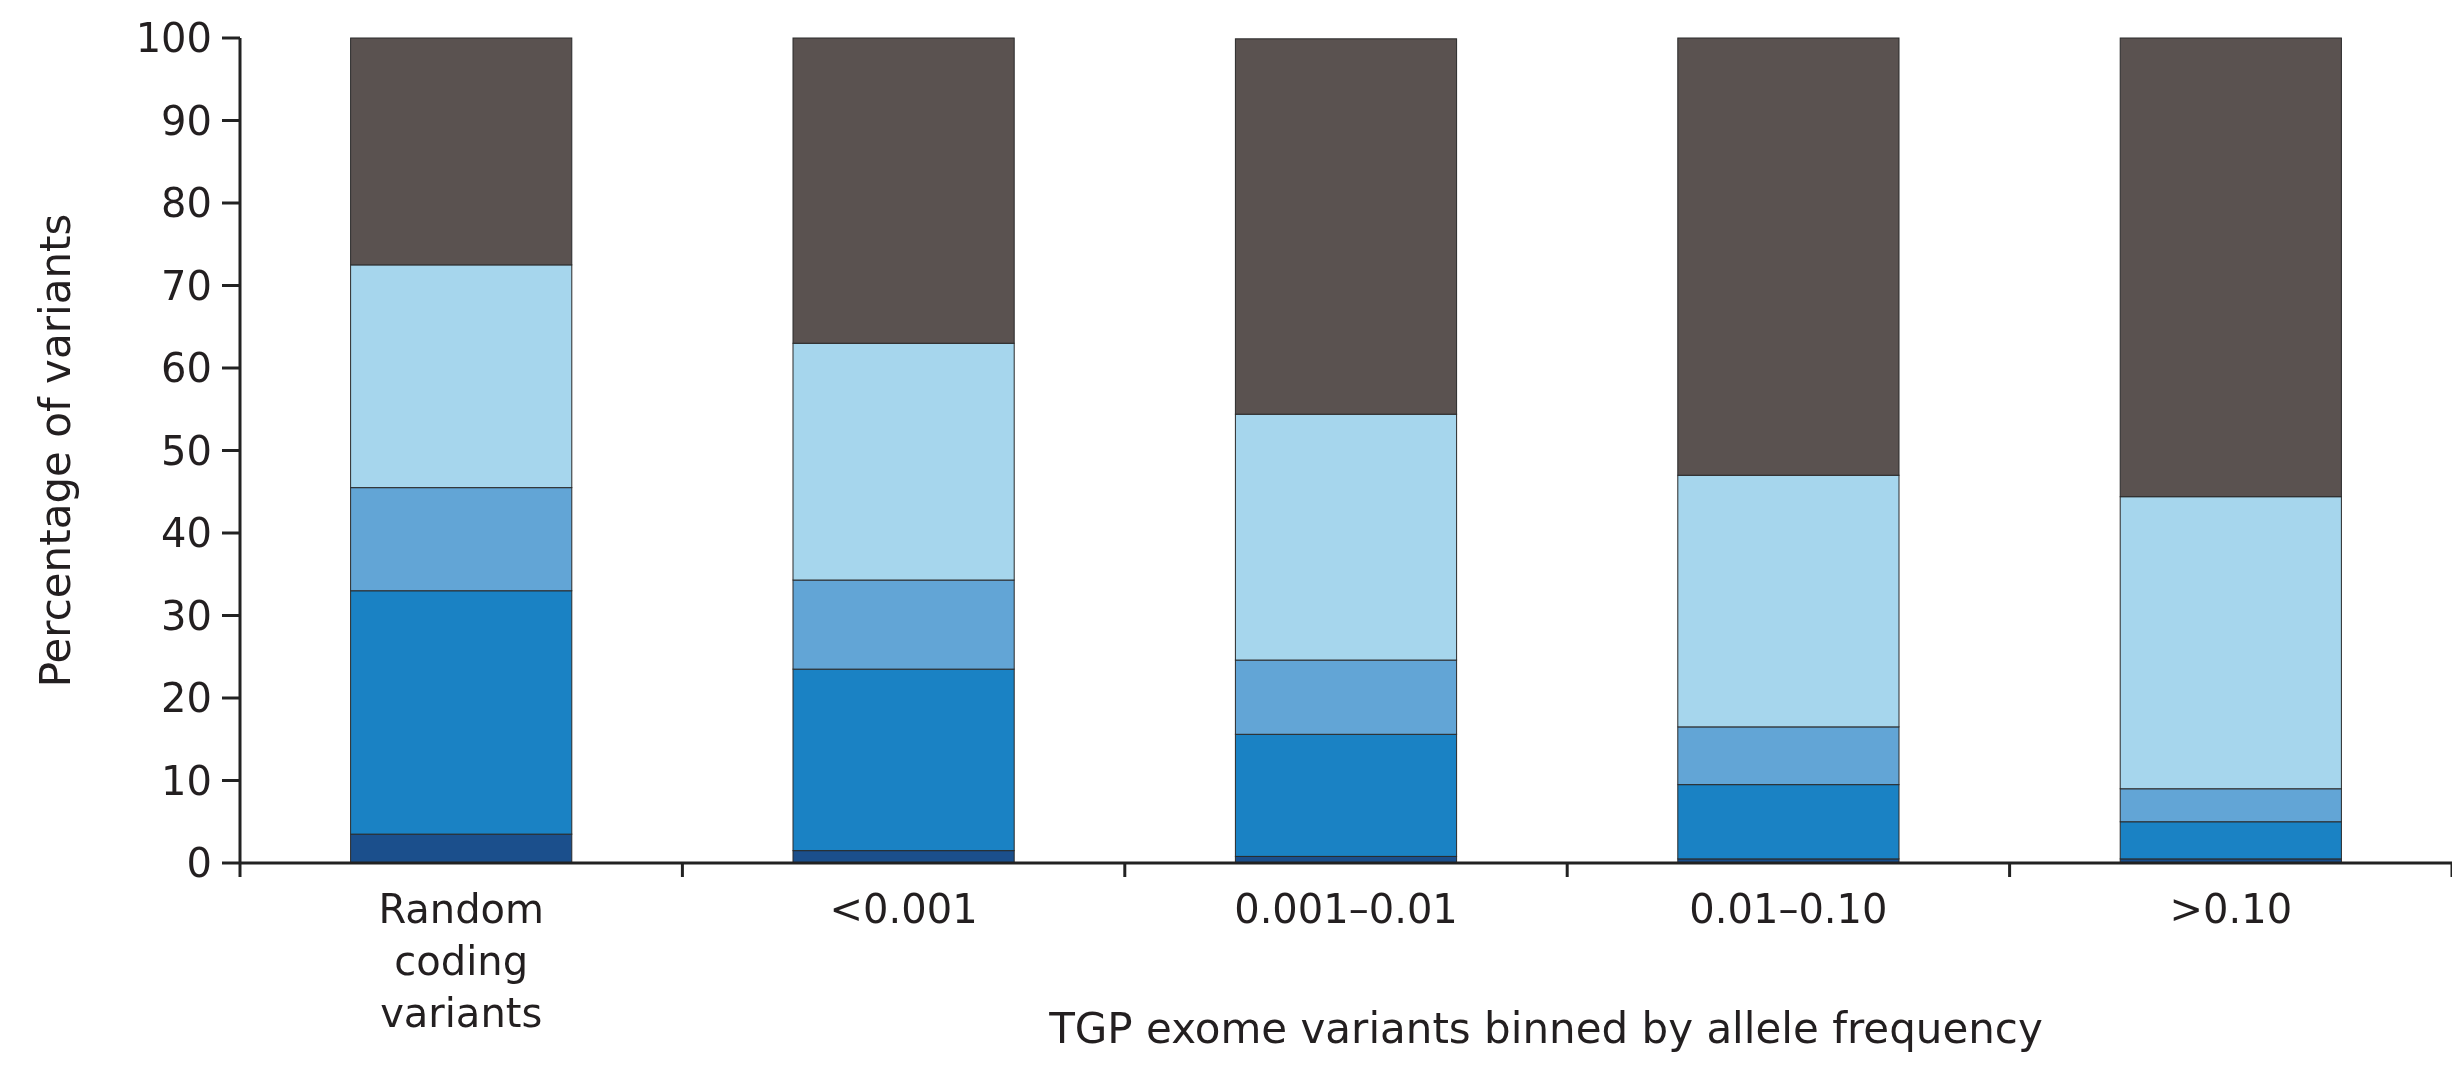  I want to click on x-tick-label: 0.001–0.01, so click(1346, 909).